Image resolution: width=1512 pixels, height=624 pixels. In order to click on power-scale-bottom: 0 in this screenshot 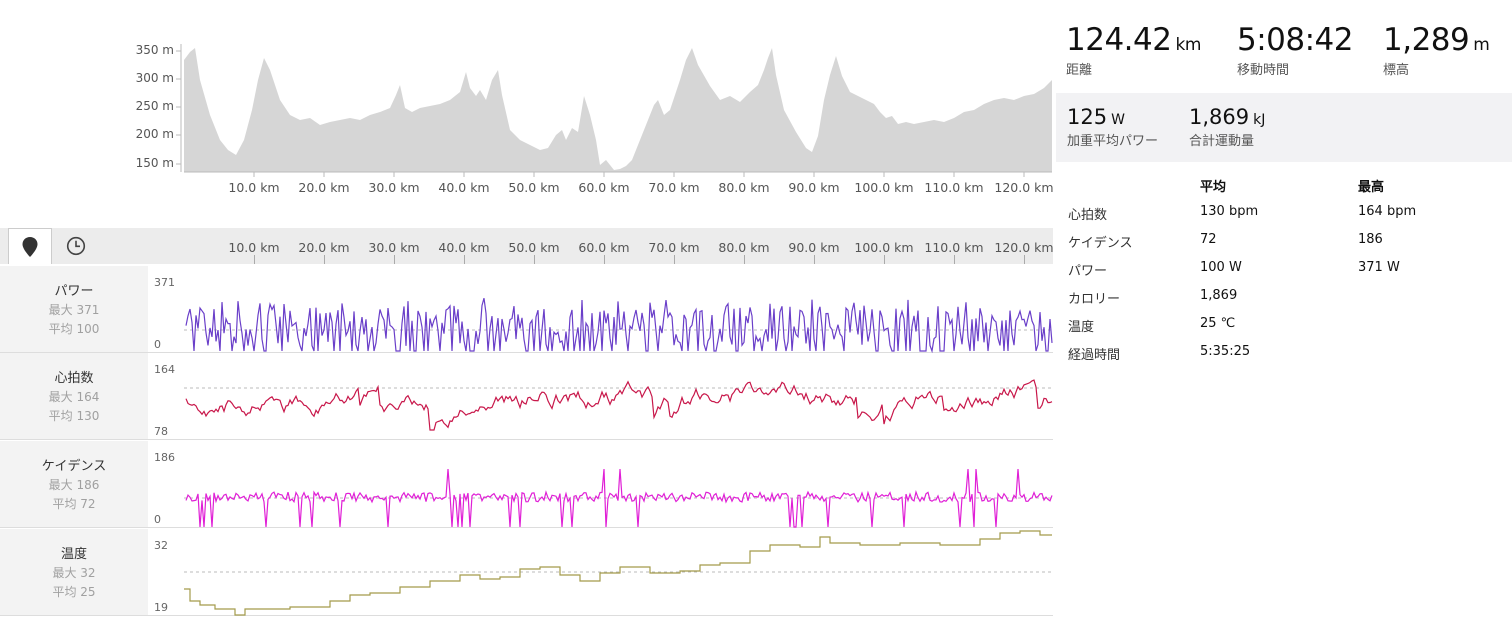, I will do `click(157, 344)`.